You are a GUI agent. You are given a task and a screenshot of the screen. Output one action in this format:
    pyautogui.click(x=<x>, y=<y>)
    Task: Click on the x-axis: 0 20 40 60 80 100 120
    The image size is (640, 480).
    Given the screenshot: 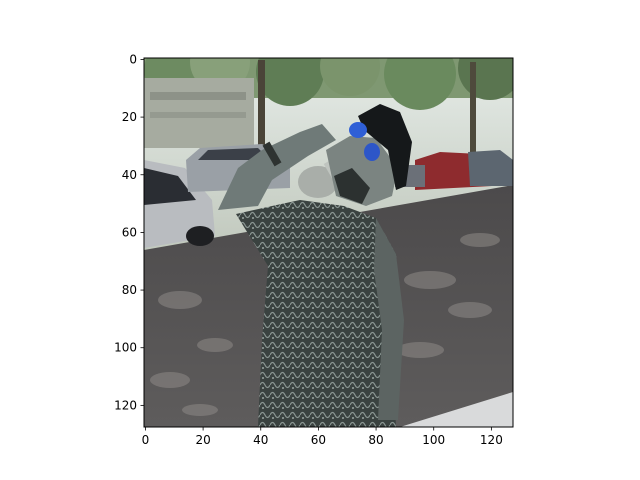 What is the action you would take?
    pyautogui.click(x=322, y=437)
    